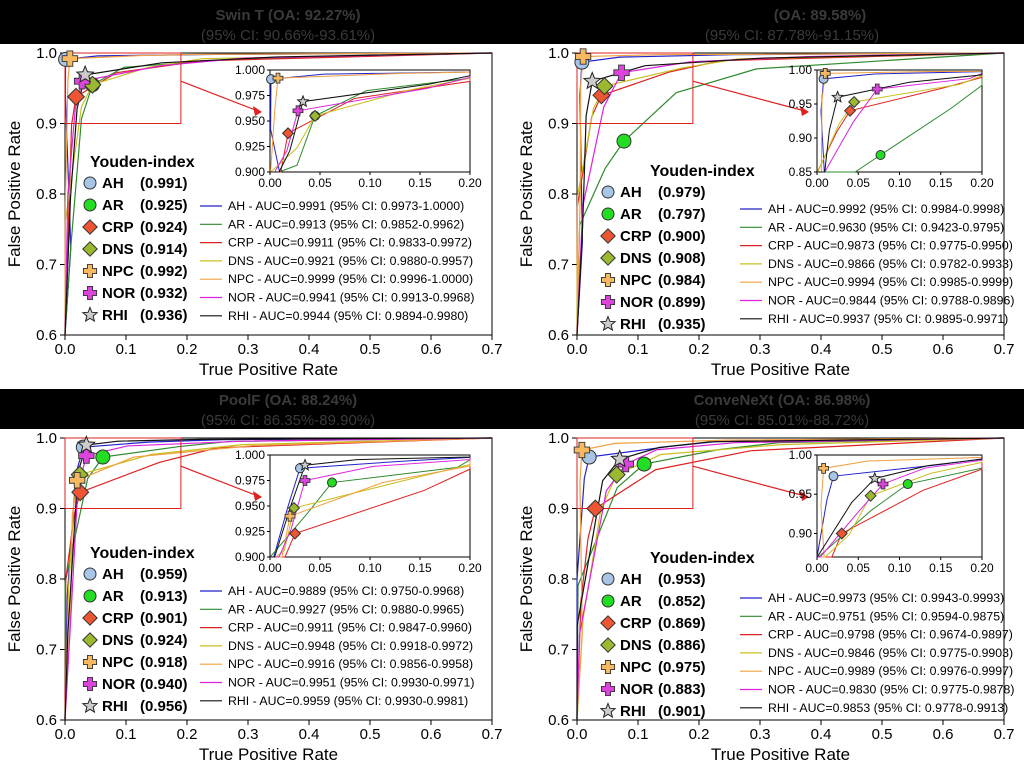 Image resolution: width=1024 pixels, height=770 pixels. I want to click on legend-entry: NPC - AUC=0.9916 (95% CI: 0.9856-0.9958), so click(350, 664).